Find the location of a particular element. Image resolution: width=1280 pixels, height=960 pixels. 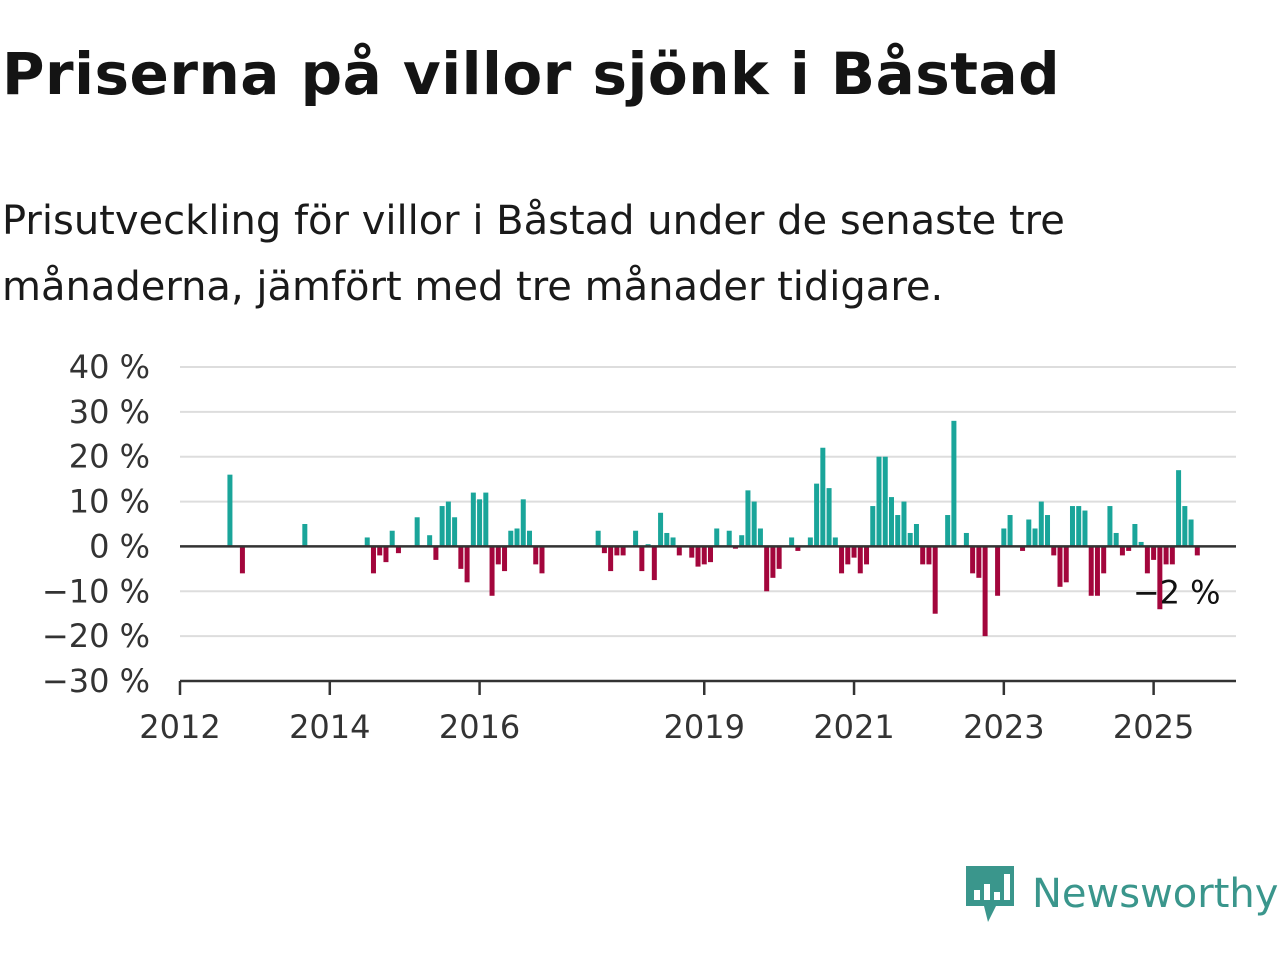

x-tick-label: 2019 is located at coordinates (704, 727).